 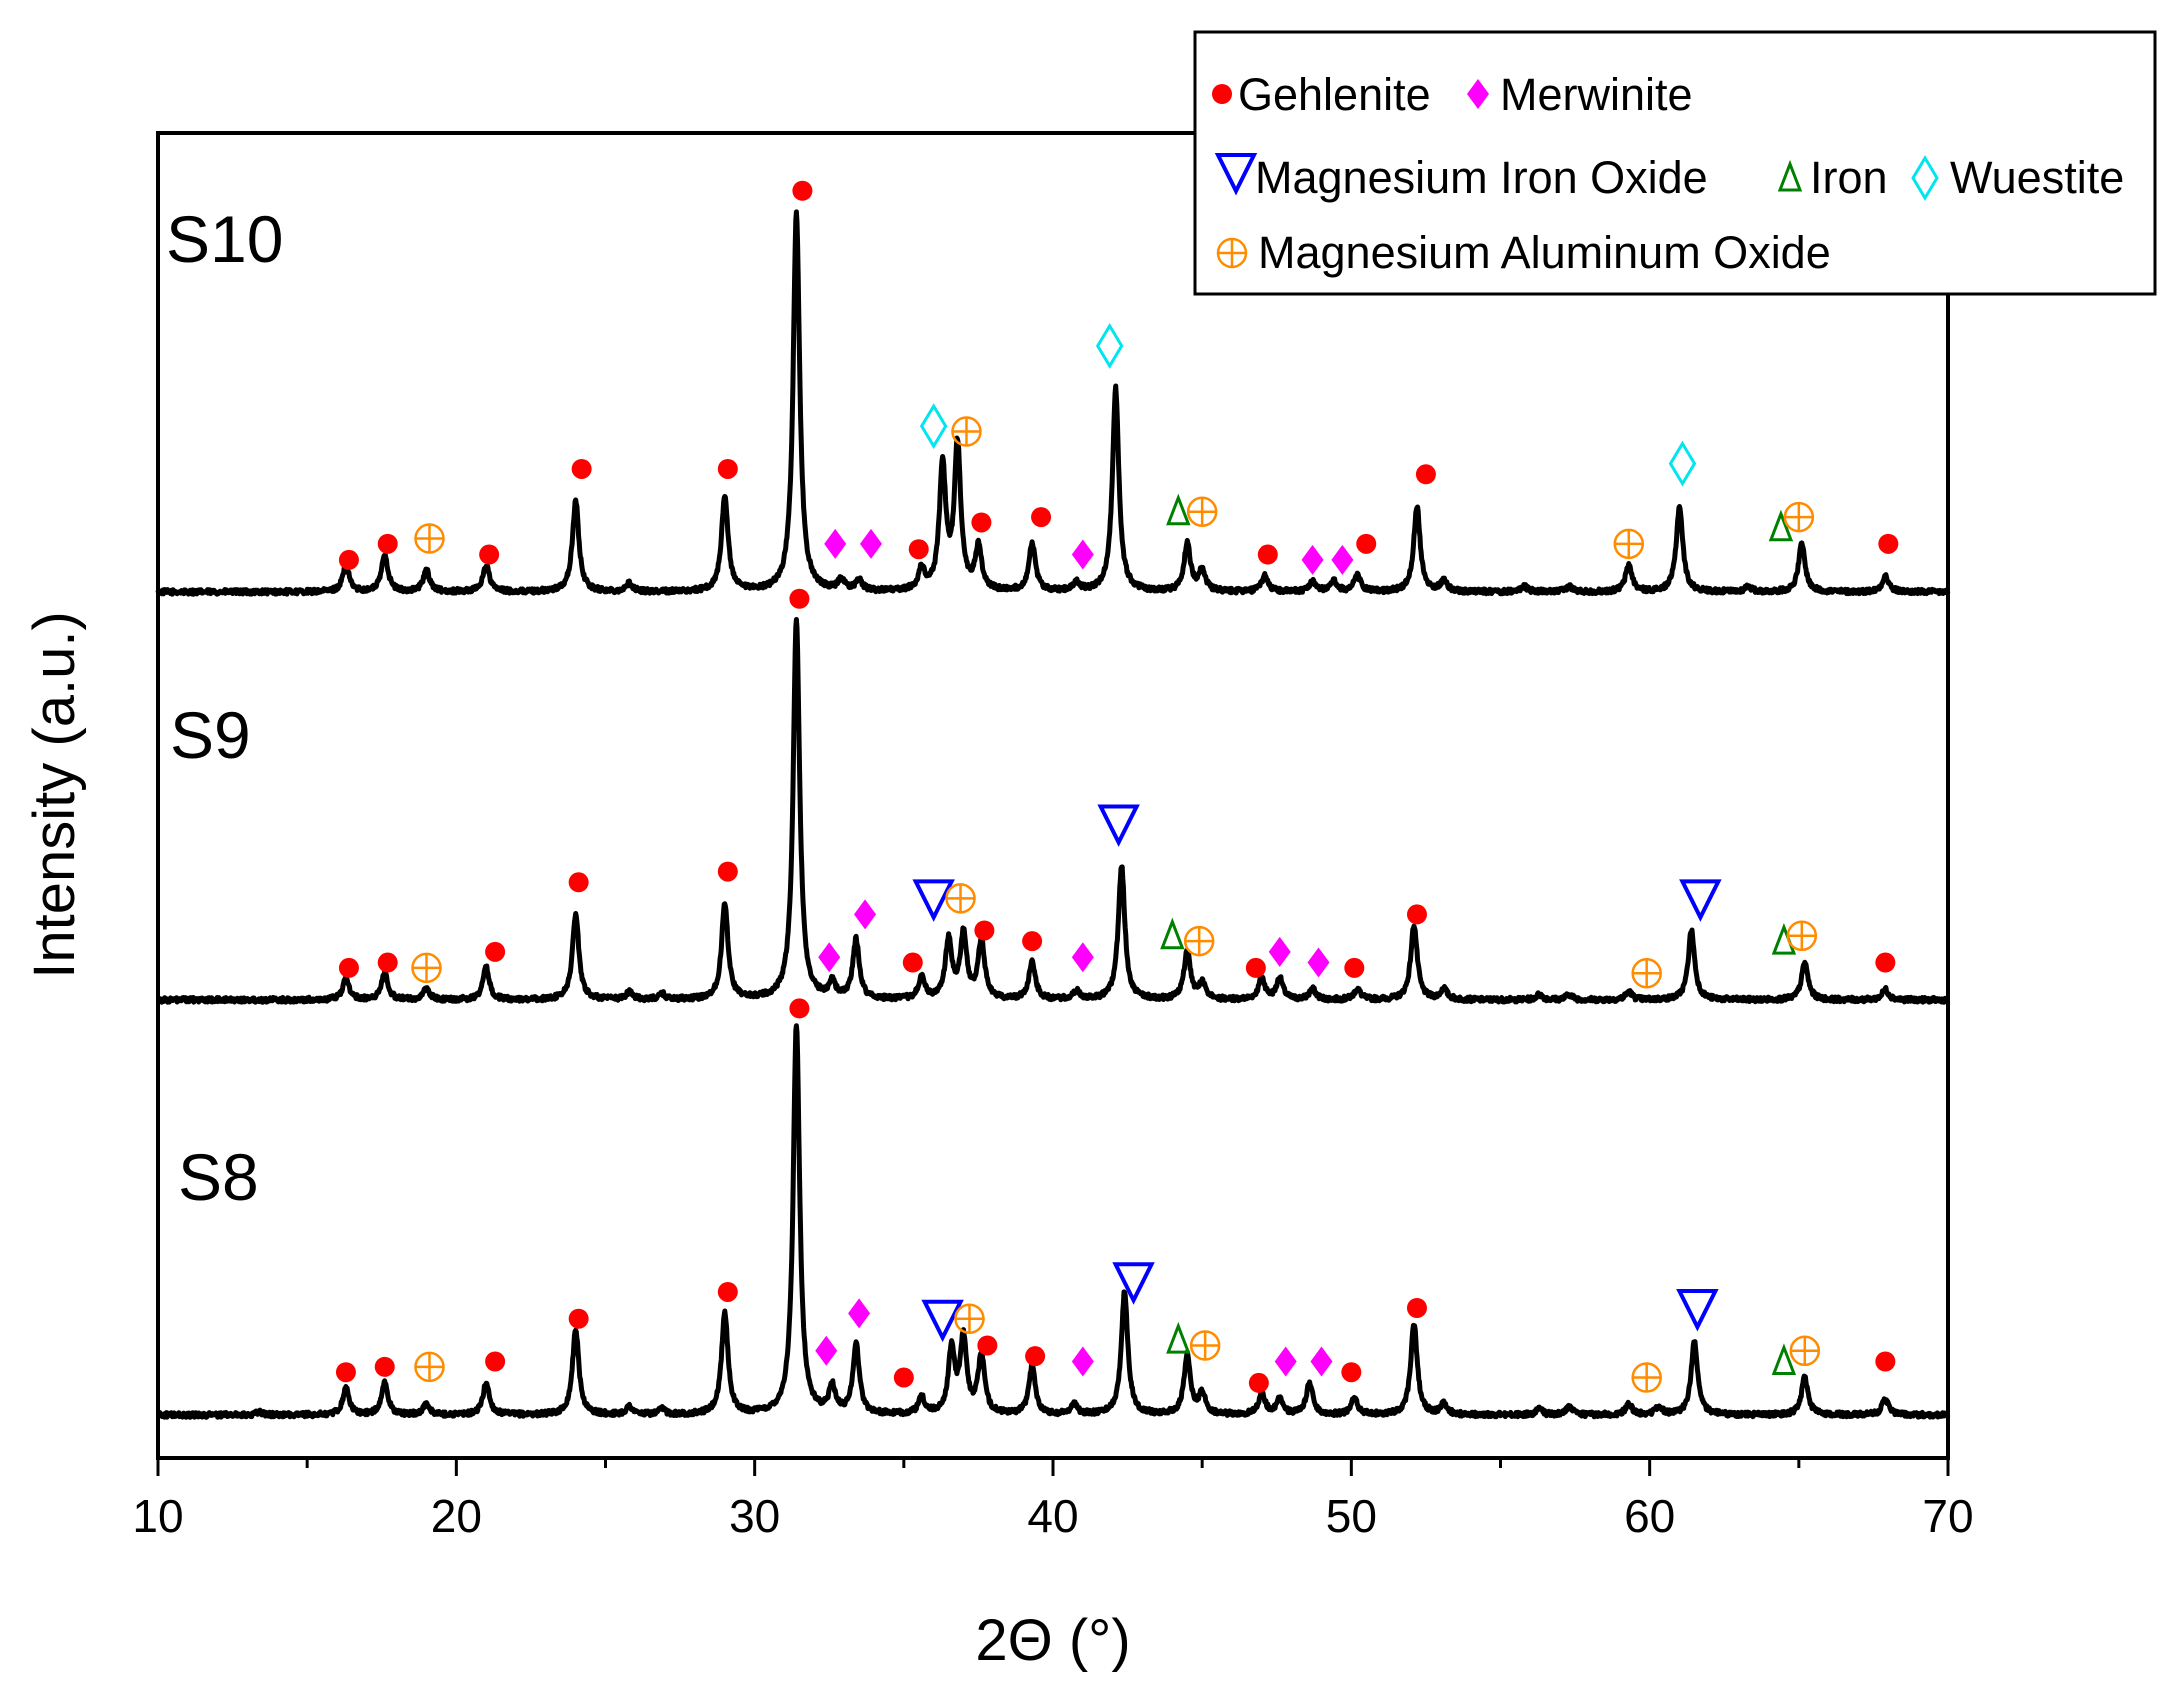 I want to click on x-tick-label: 10, so click(x=157, y=1516).